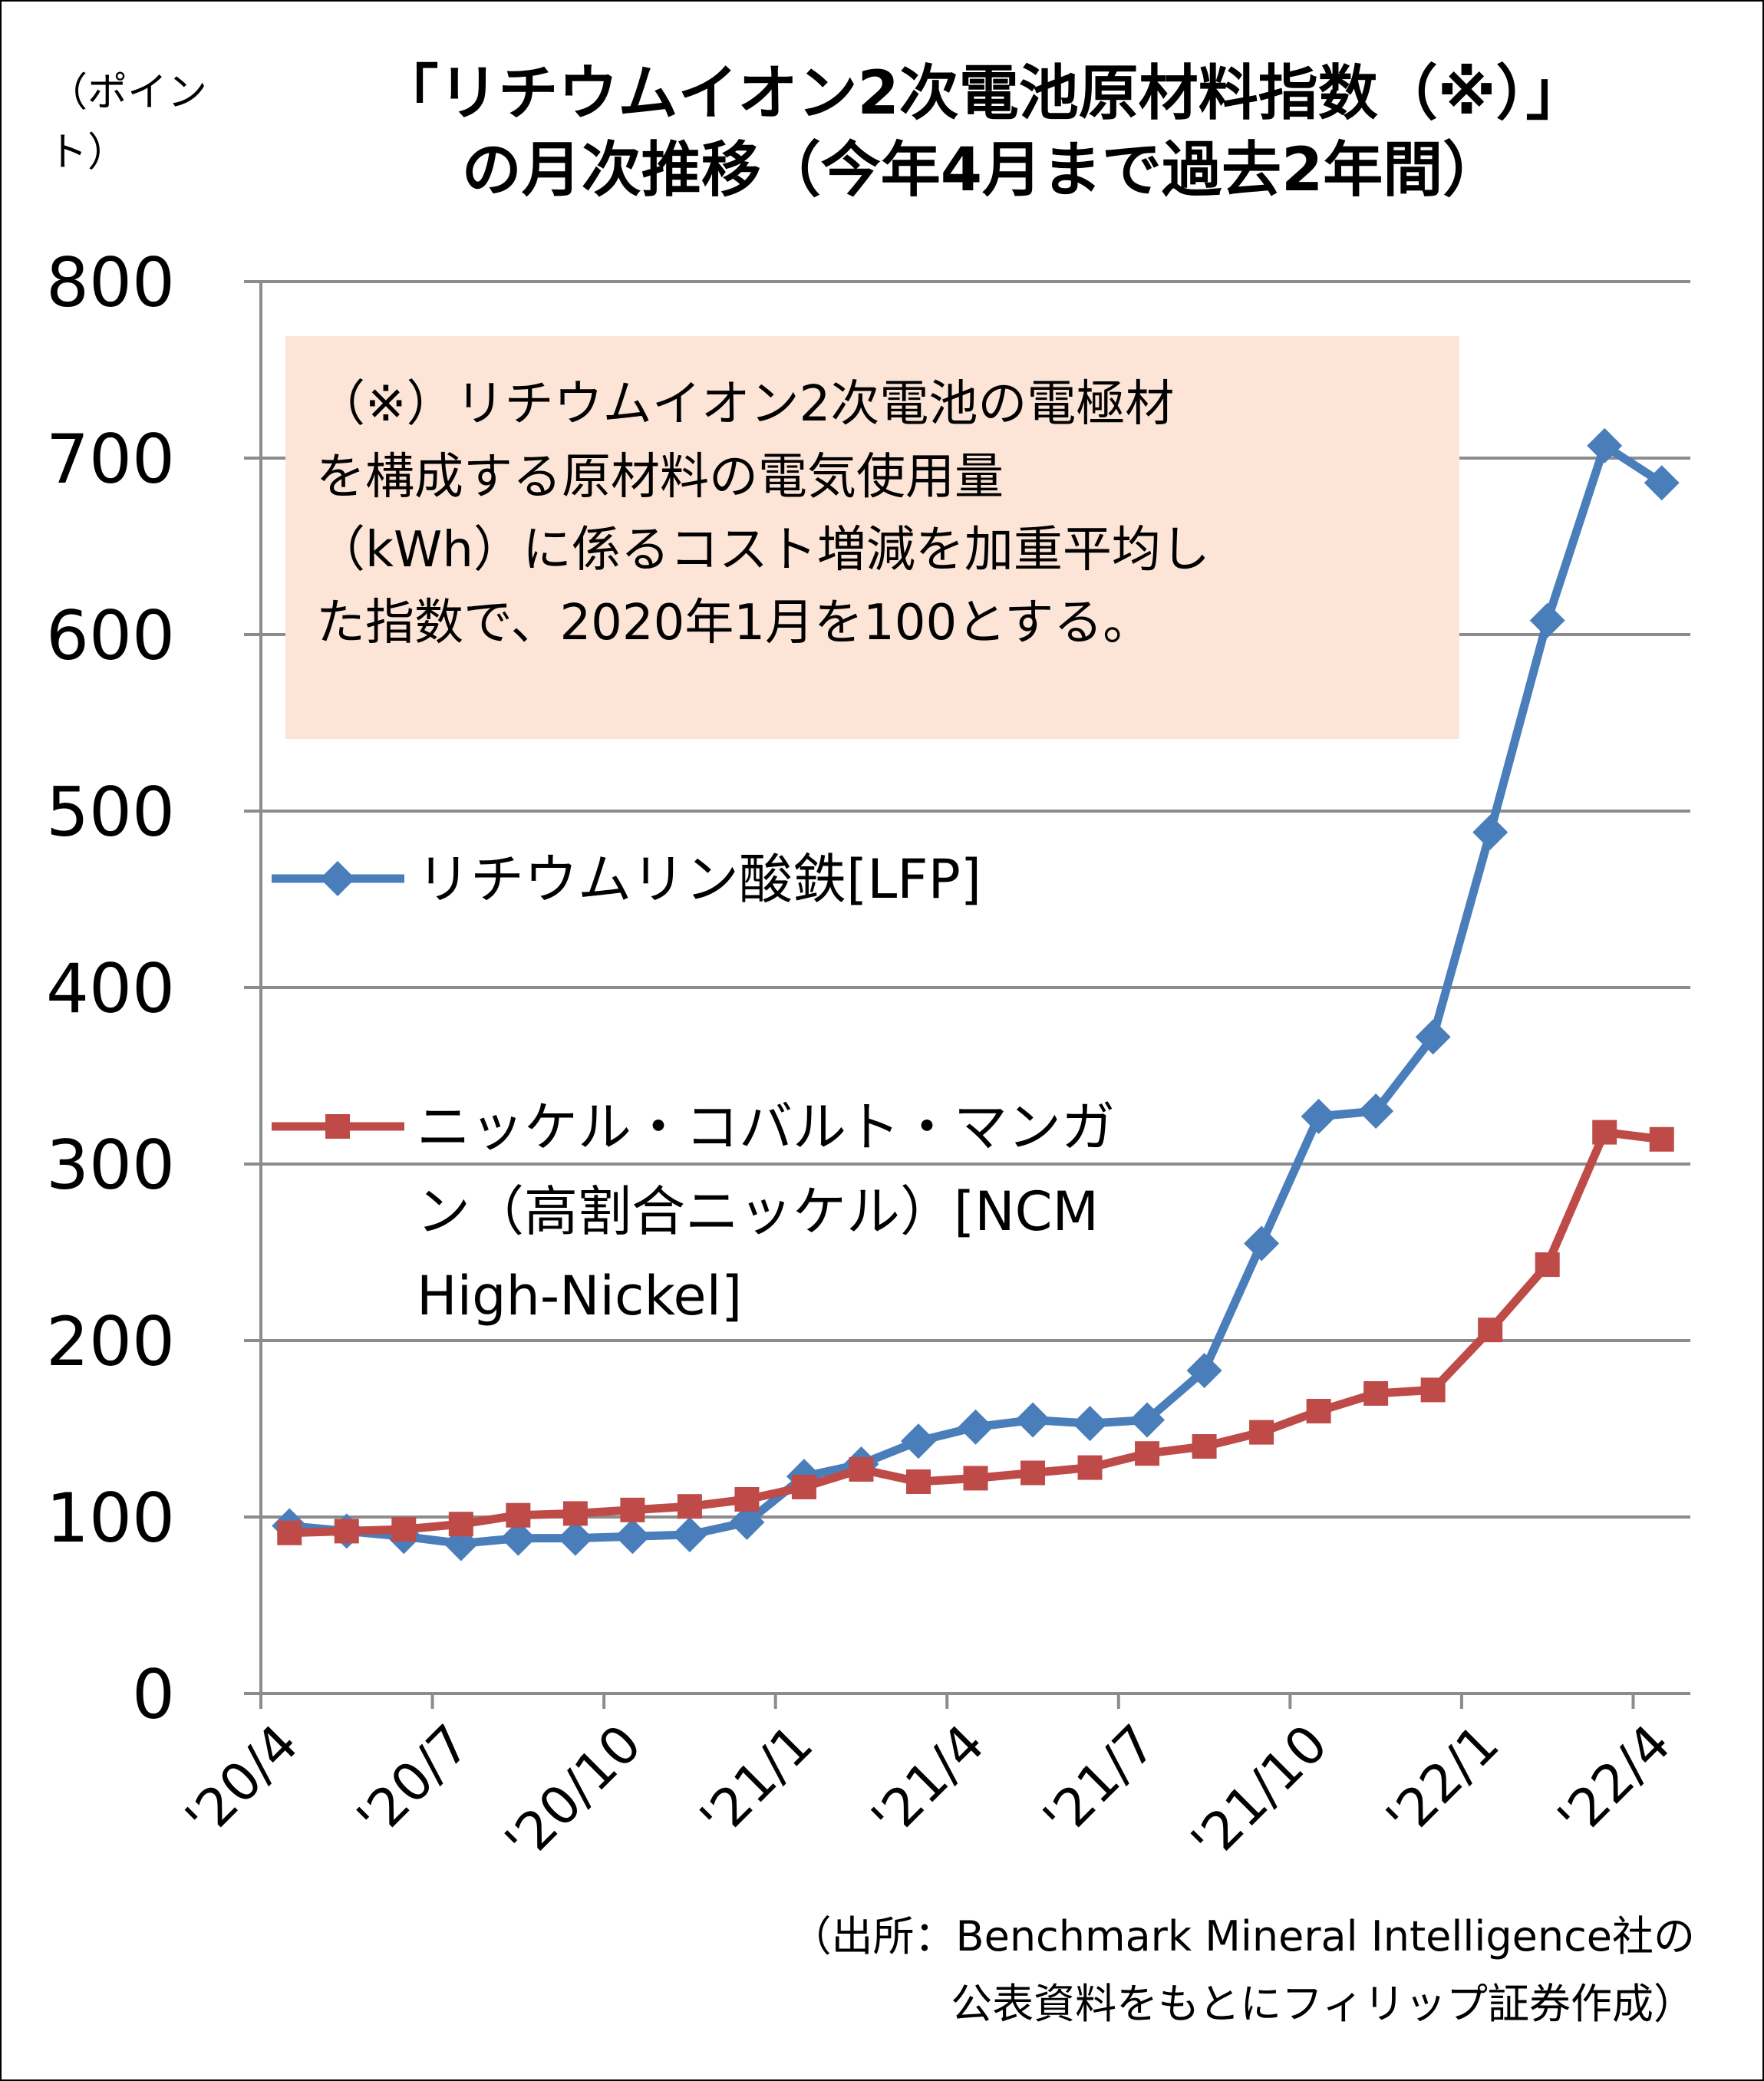 The height and width of the screenshot is (2081, 1764). Describe the element at coordinates (757, 1781) in the screenshot. I see `x-tick-label: '21/1` at that location.